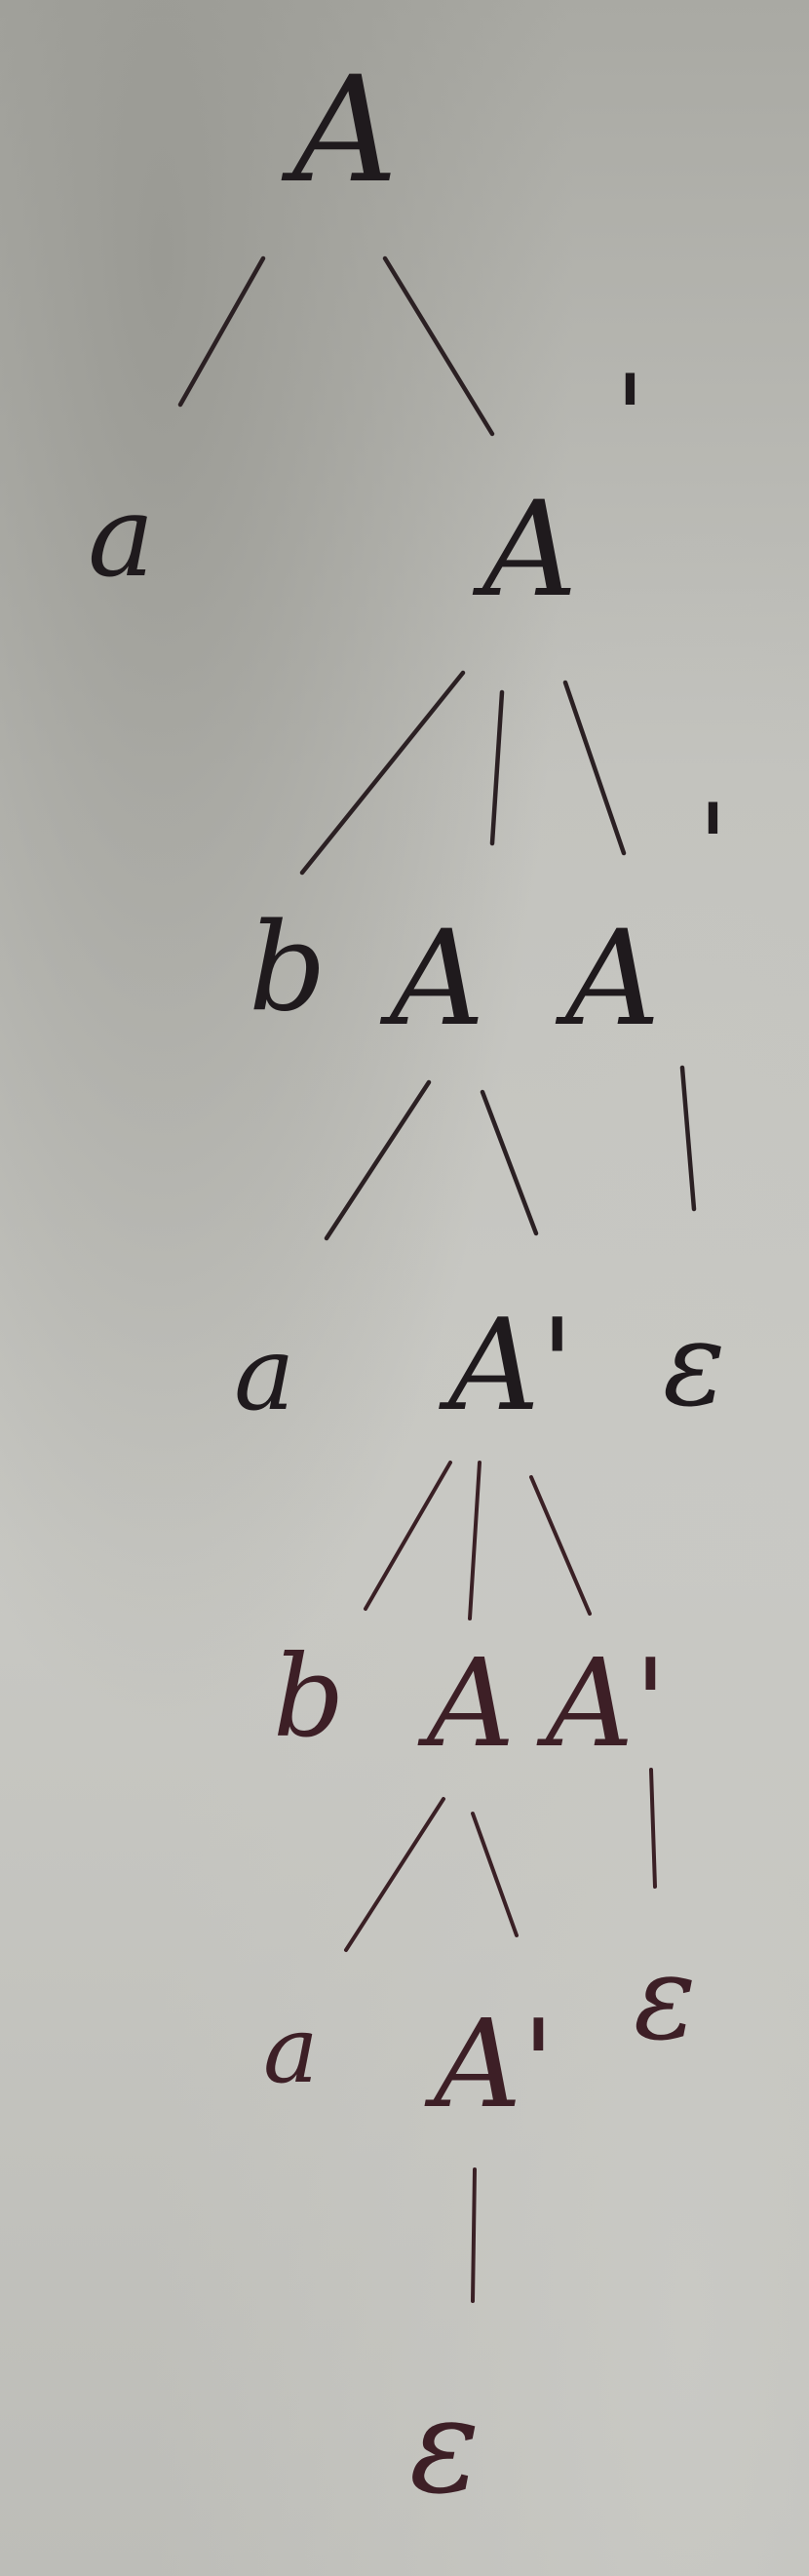 Image resolution: width=809 pixels, height=2576 pixels. Describe the element at coordinates (713, 848) in the screenshot. I see `prime-mark-level2: '` at that location.